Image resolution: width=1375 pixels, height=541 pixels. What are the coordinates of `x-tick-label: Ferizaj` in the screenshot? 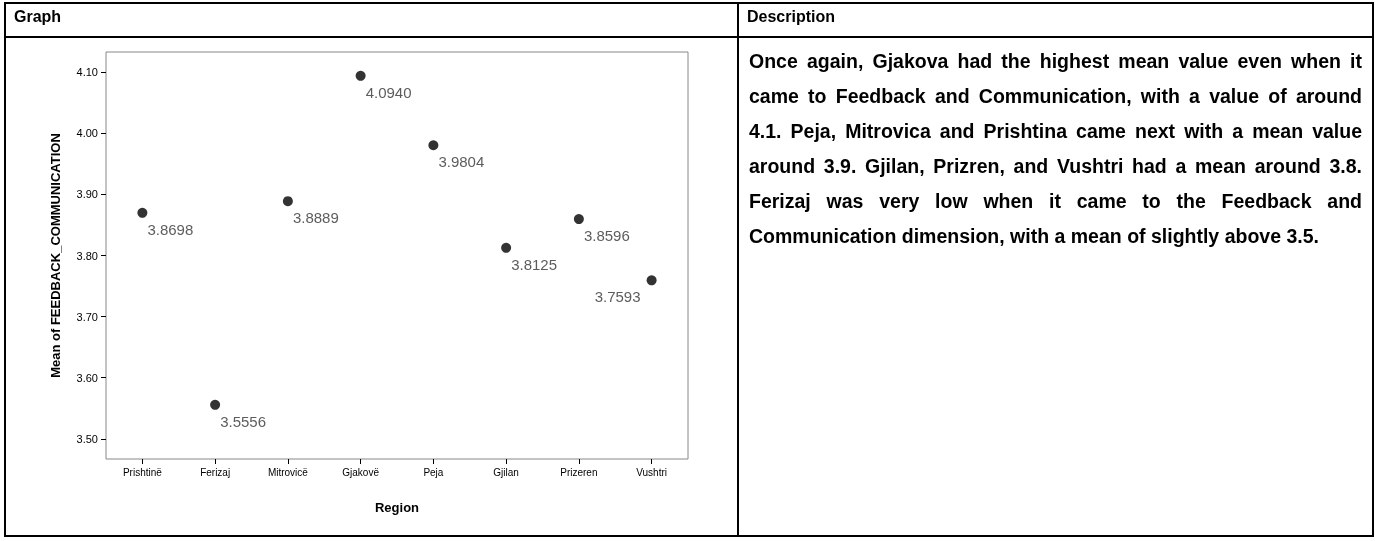 It's located at (215, 472).